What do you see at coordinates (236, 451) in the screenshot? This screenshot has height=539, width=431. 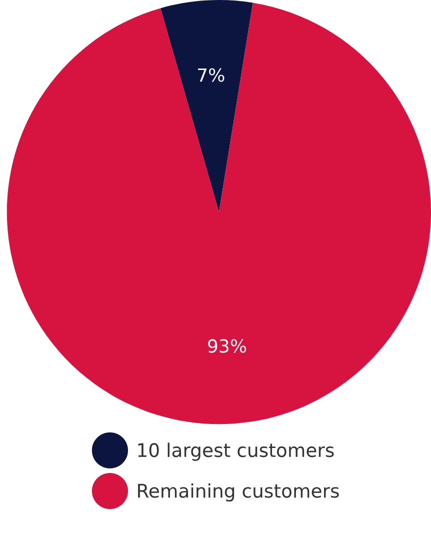 I see `legend-label: 10 largest customers` at bounding box center [236, 451].